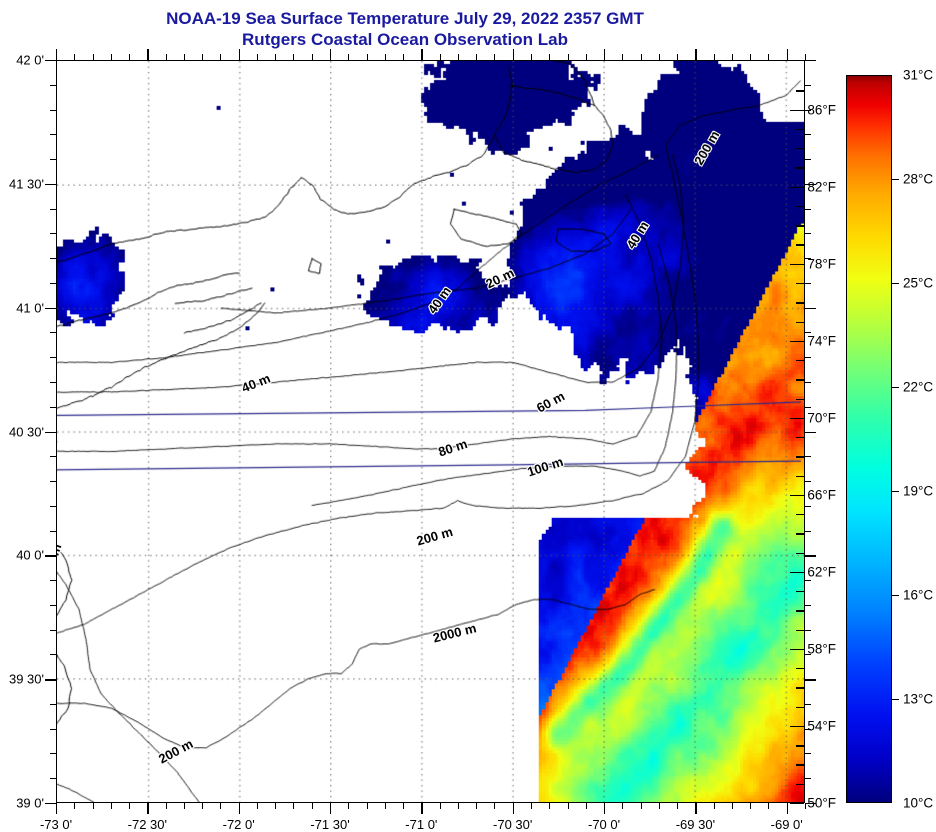 This screenshot has height=832, width=936. Describe the element at coordinates (918, 283) in the screenshot. I see `colorbar-celsius-label: 25°C` at that location.